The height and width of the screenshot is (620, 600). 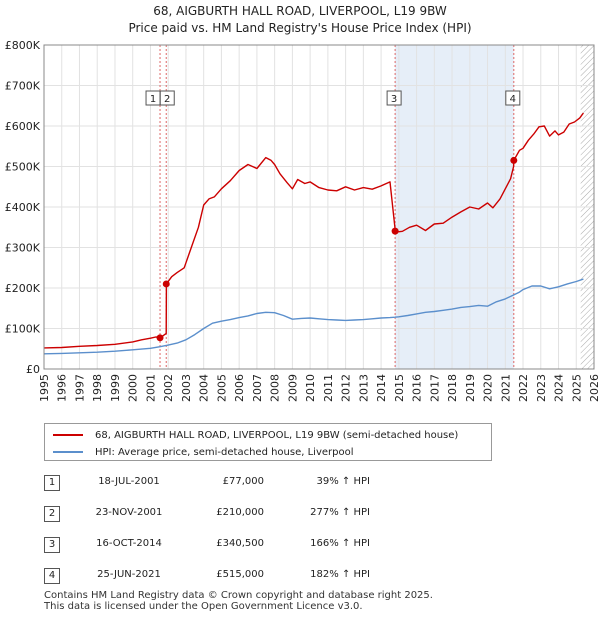 What do you see at coordinates (129, 481) in the screenshot?
I see `sale-date: 18-JUL-2001` at bounding box center [129, 481].